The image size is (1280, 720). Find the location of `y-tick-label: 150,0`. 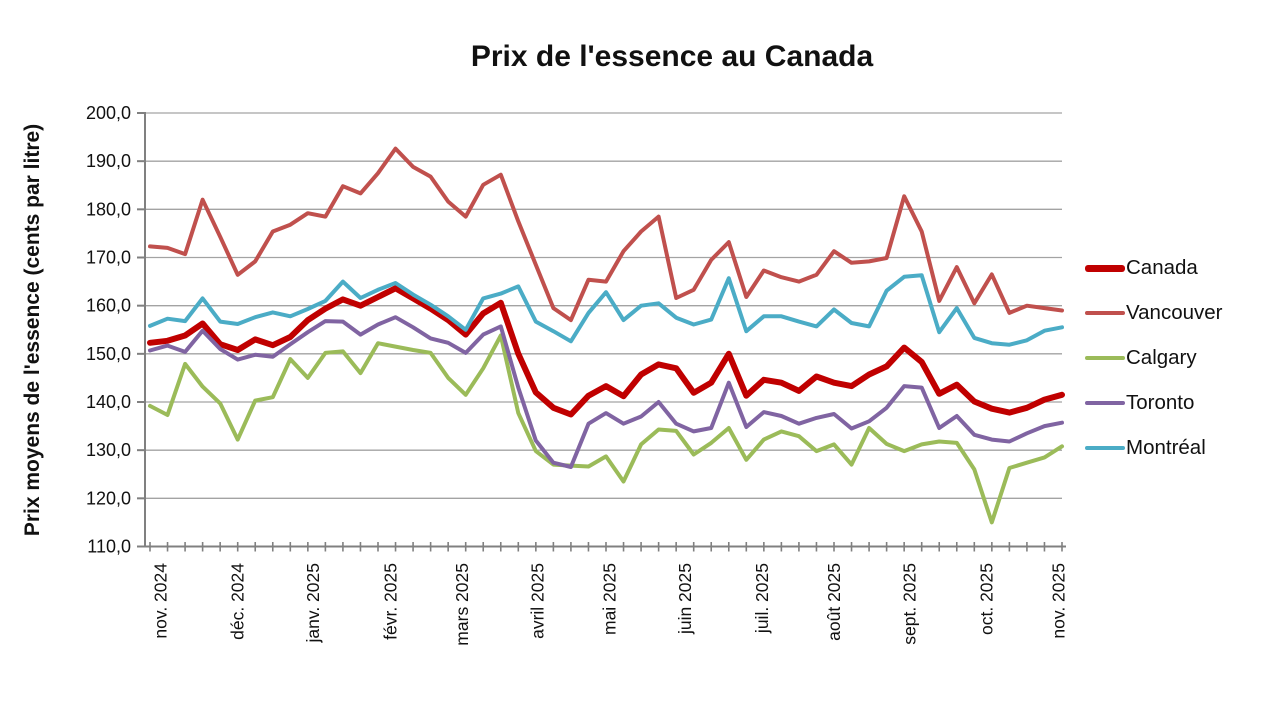

y-tick-label: 150,0 is located at coordinates (108, 354).